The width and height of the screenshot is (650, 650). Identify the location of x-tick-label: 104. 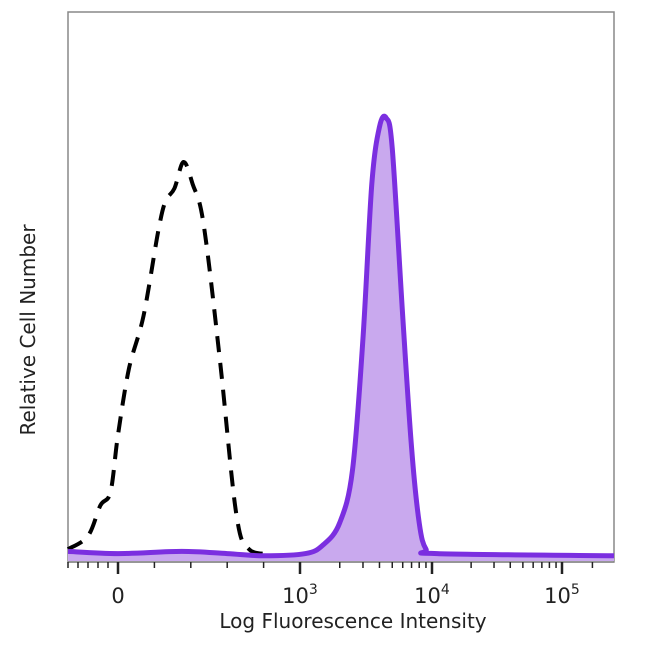
(432, 595).